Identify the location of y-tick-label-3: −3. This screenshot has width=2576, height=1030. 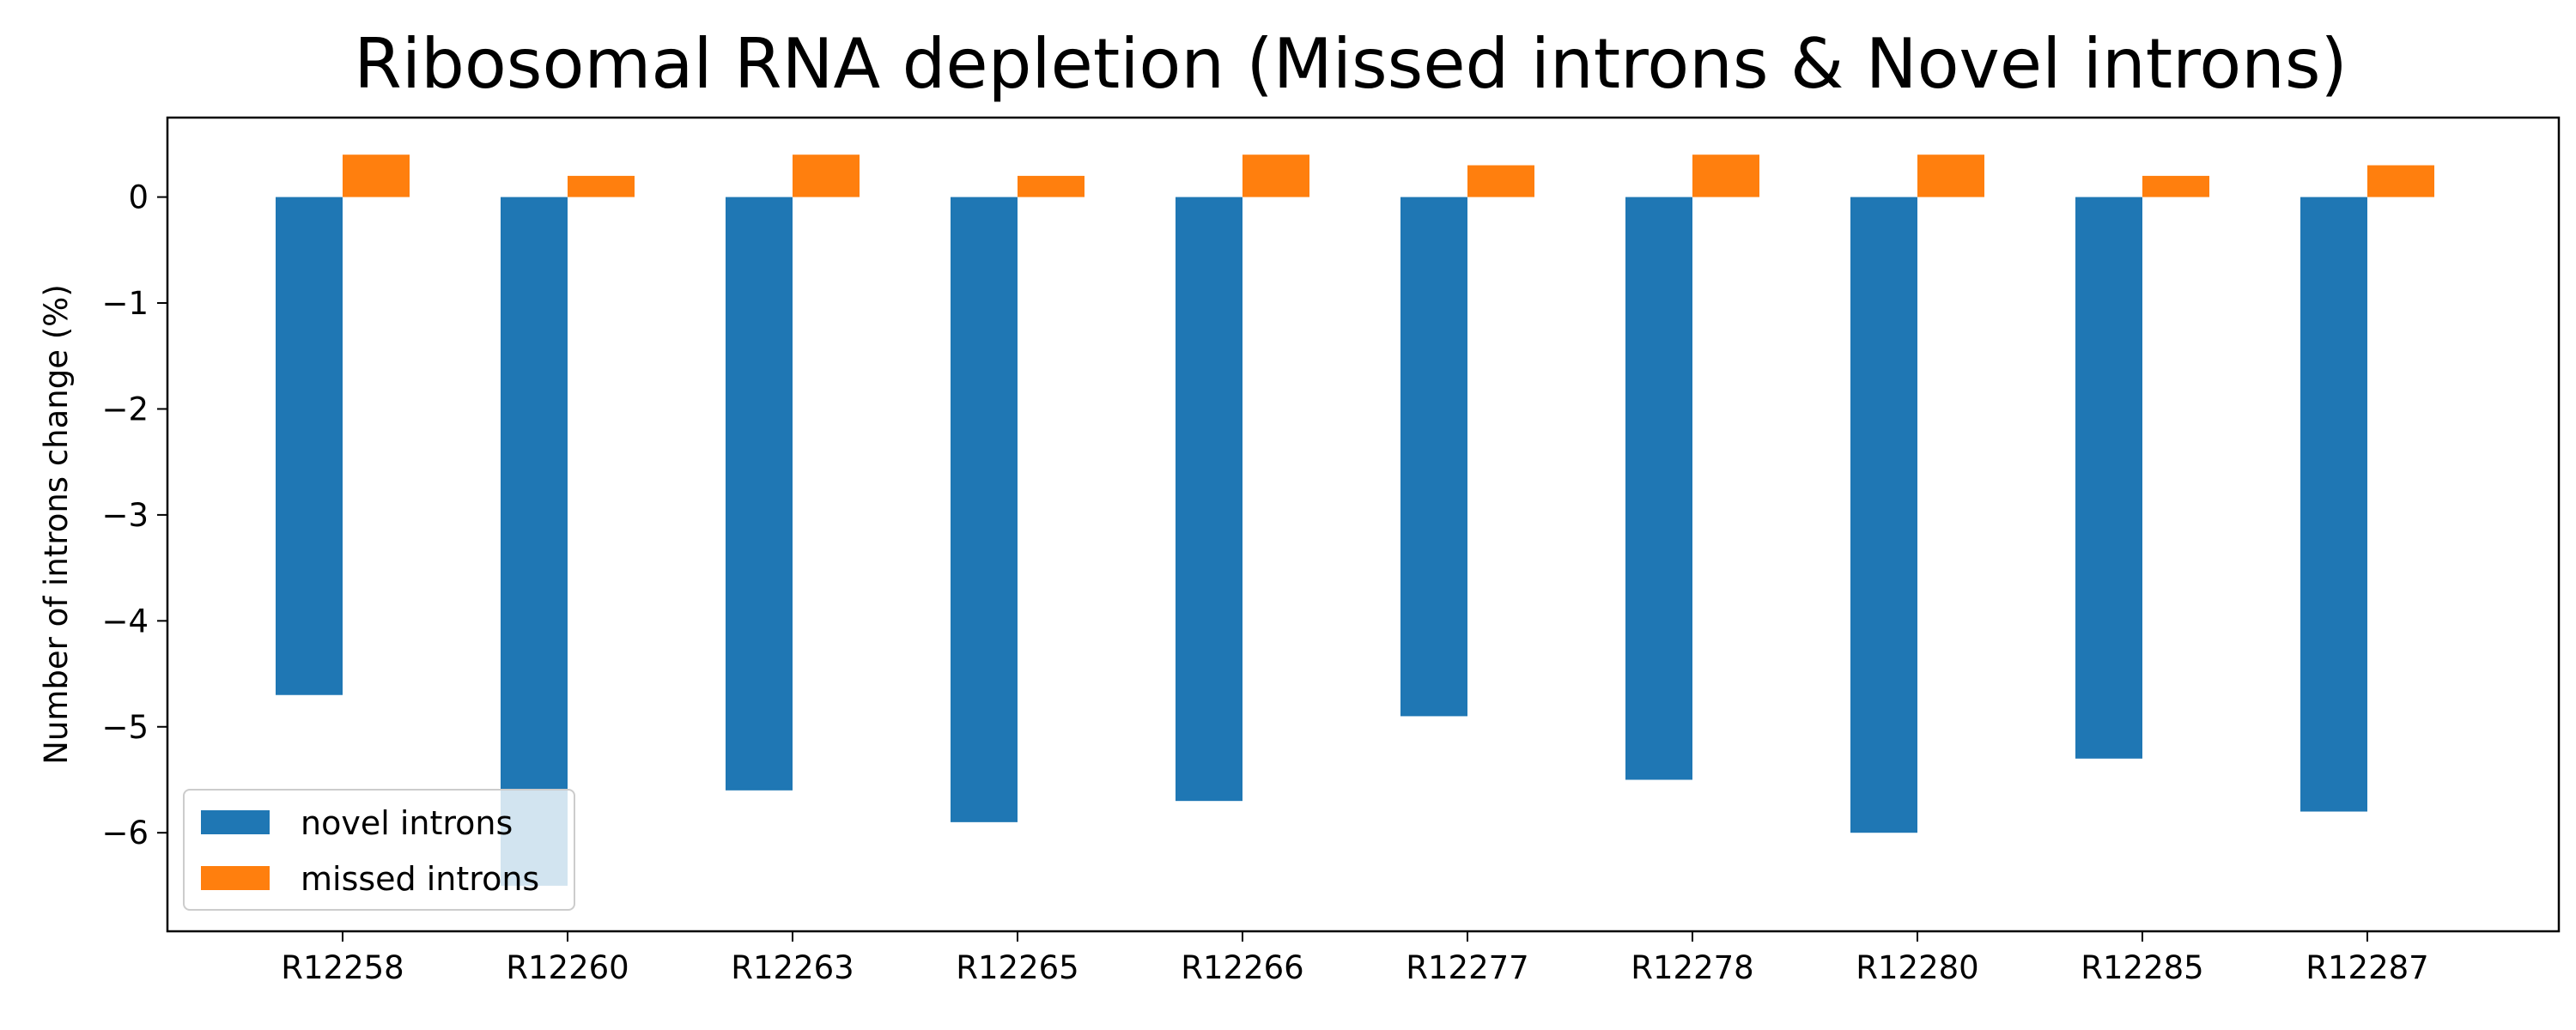
(125, 515).